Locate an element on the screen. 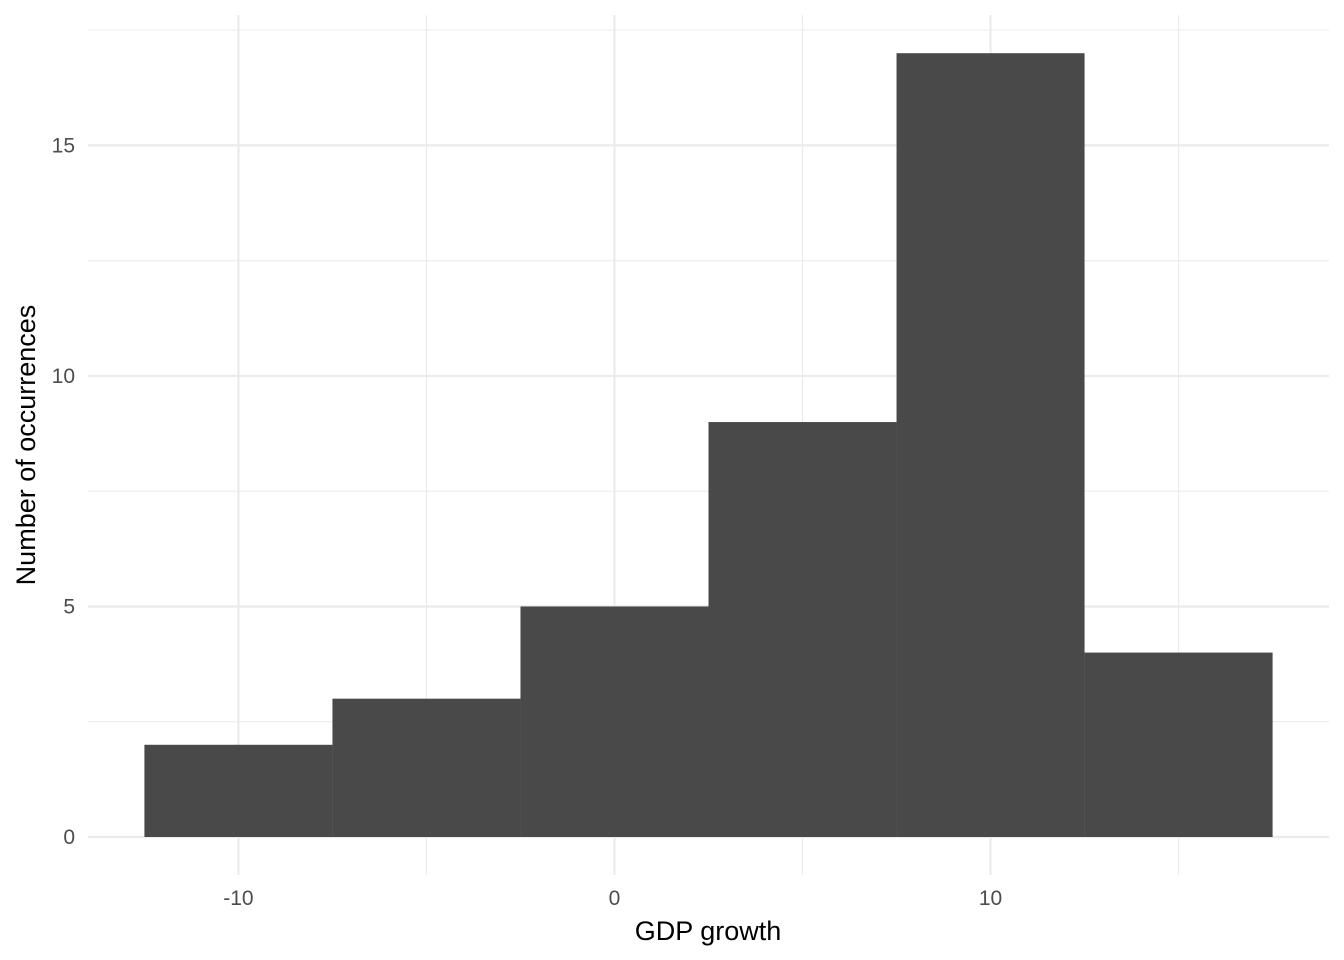 The width and height of the screenshot is (1344, 960). y-tick-label: 10 is located at coordinates (63, 376).